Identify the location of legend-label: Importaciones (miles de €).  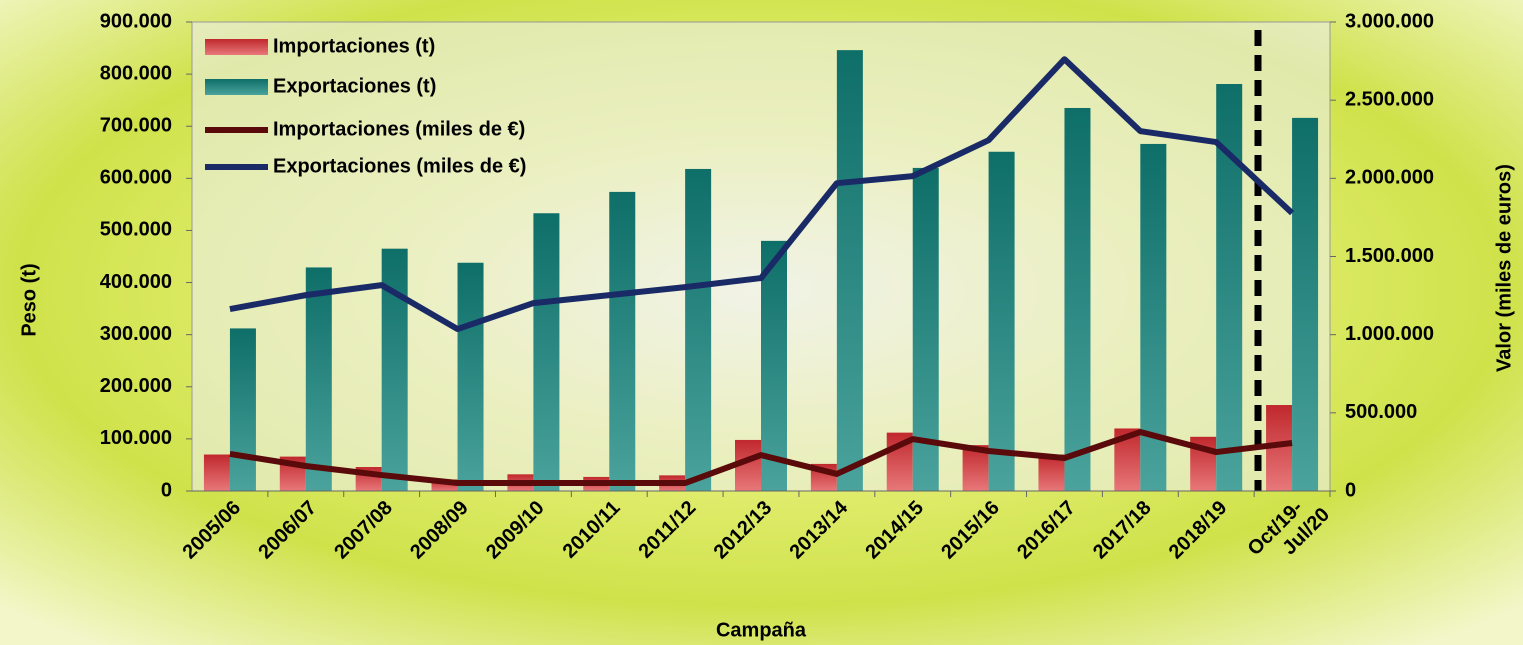
(399, 129).